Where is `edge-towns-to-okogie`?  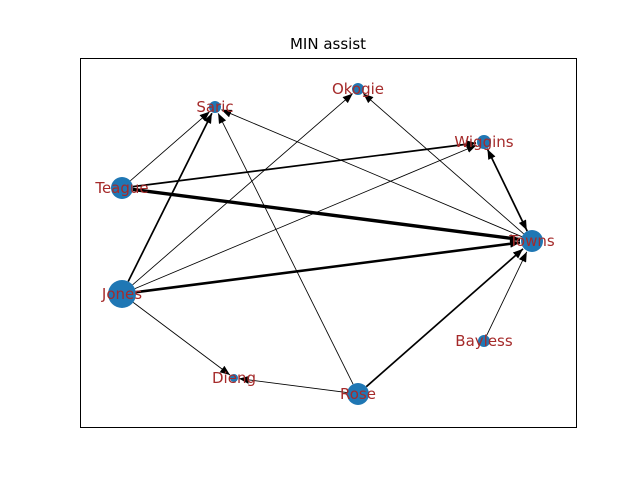 edge-towns-to-okogie is located at coordinates (443, 164).